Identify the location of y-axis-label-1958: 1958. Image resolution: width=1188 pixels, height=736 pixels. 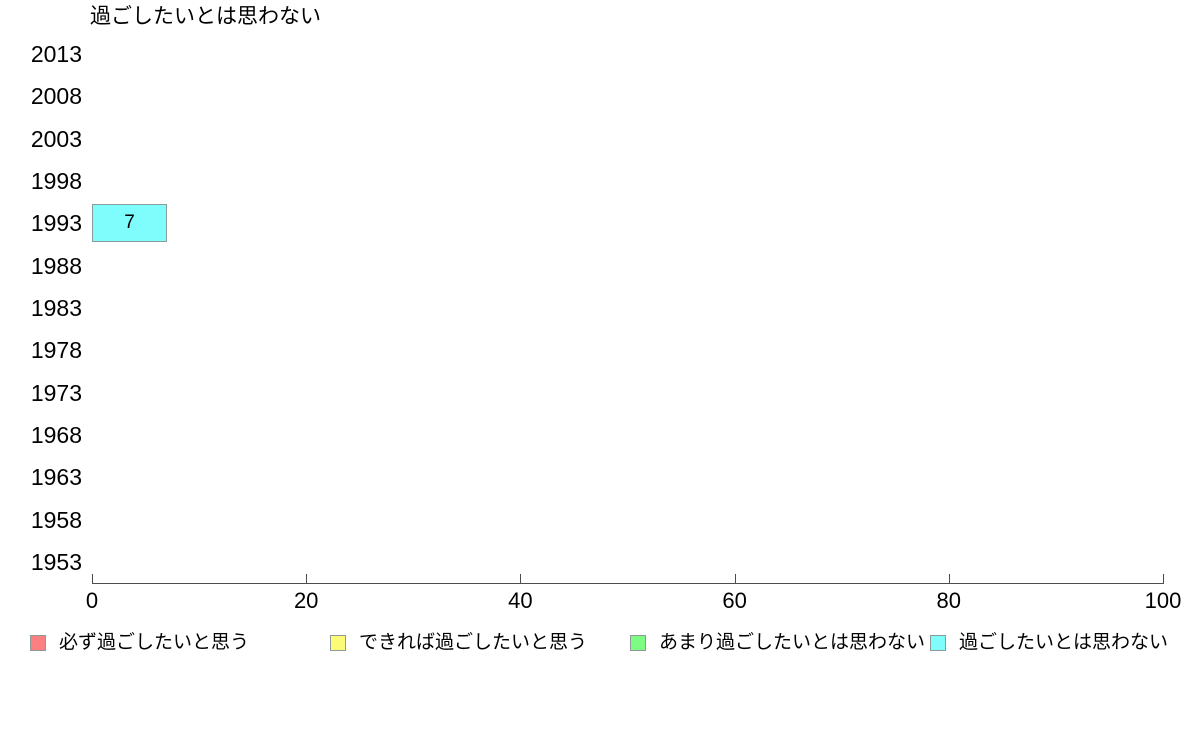
(56, 519).